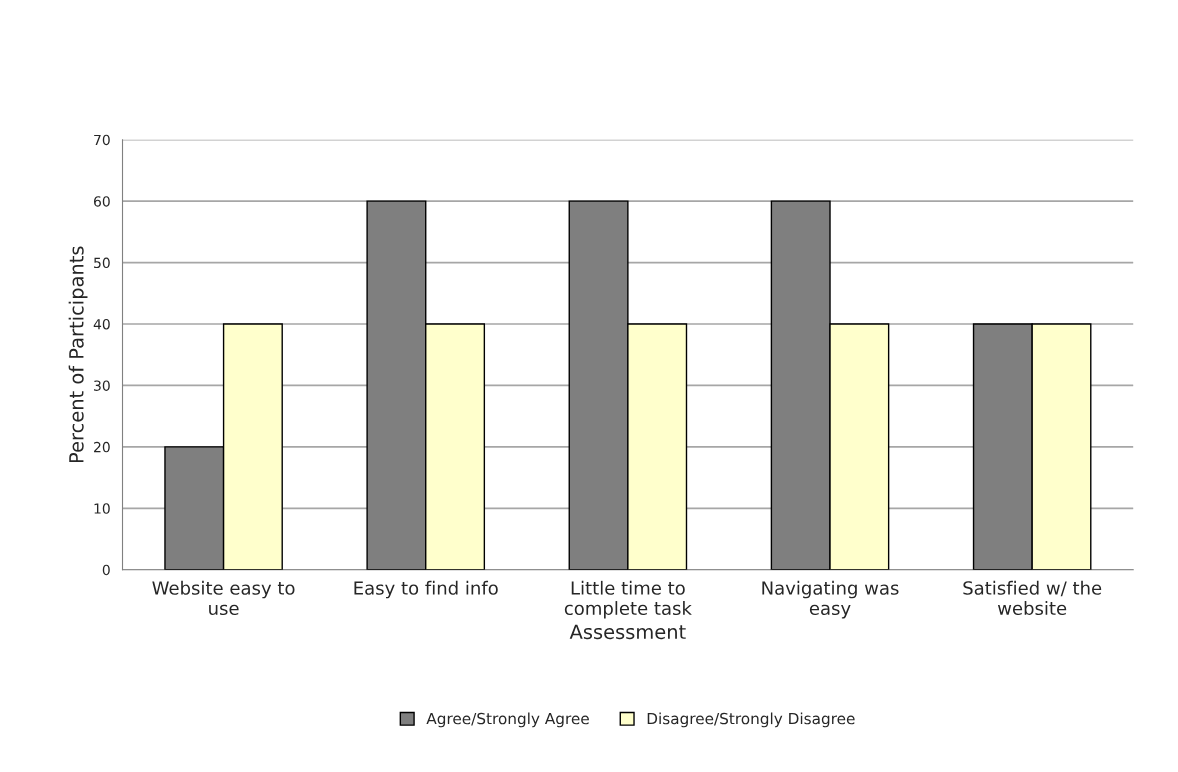 This screenshot has height=772, width=1178. I want to click on y-tick-label: 0, so click(106, 570).